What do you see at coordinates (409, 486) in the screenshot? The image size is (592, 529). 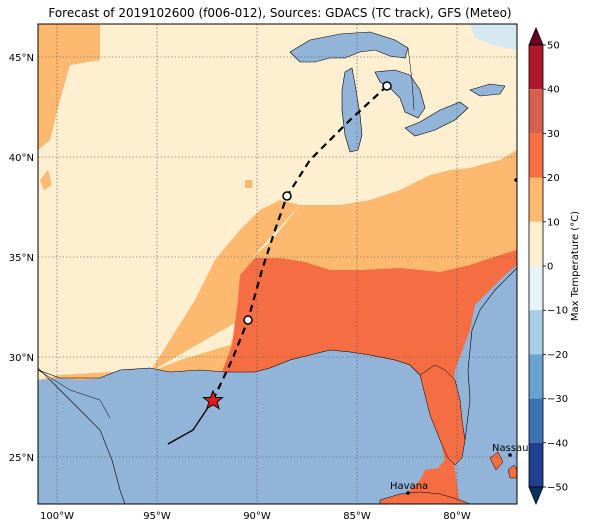 I see `city-label-havana: Havana` at bounding box center [409, 486].